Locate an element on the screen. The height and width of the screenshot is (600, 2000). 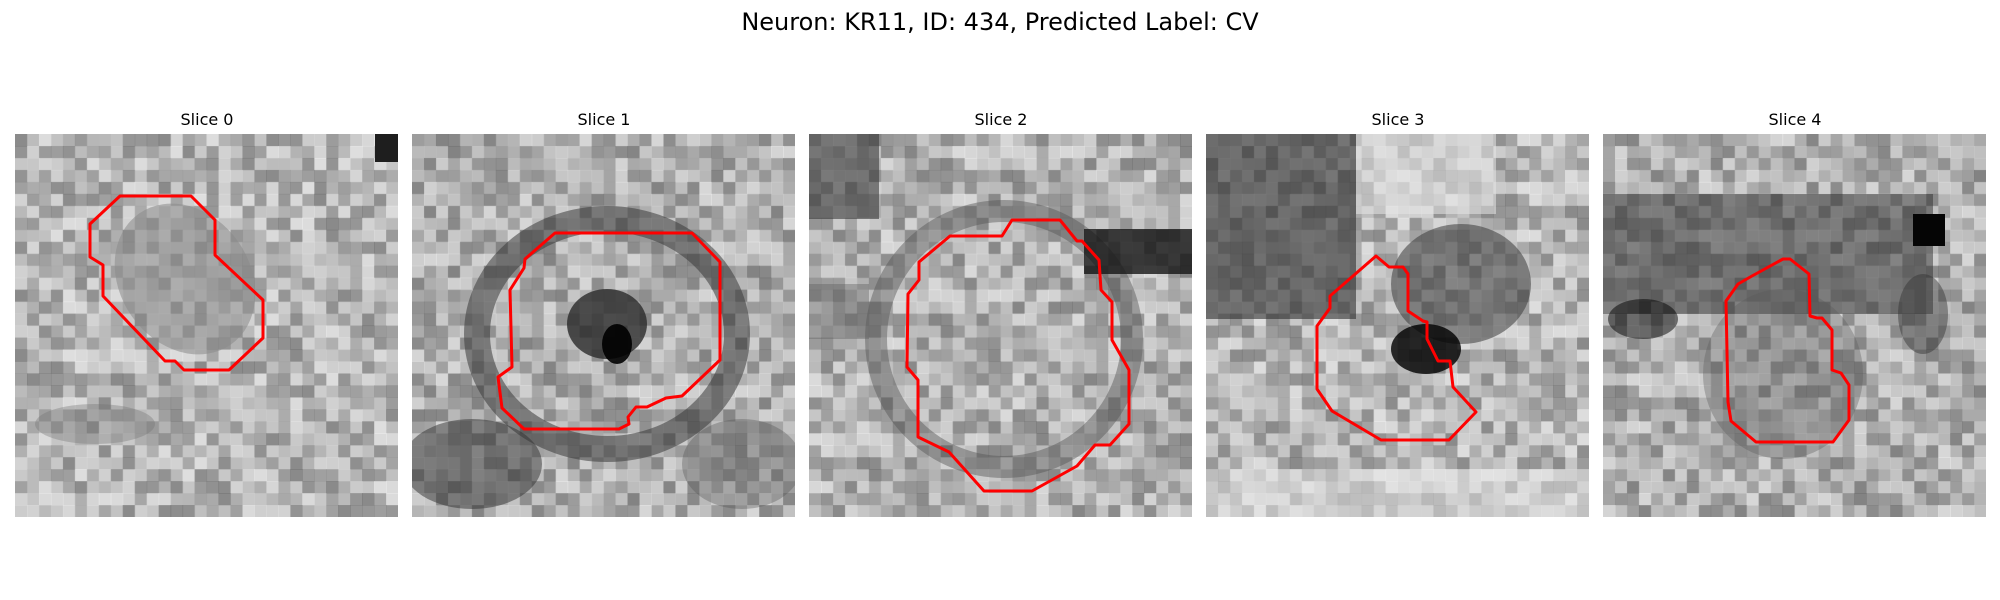
slice-image-canvas is located at coordinates (1794, 325).